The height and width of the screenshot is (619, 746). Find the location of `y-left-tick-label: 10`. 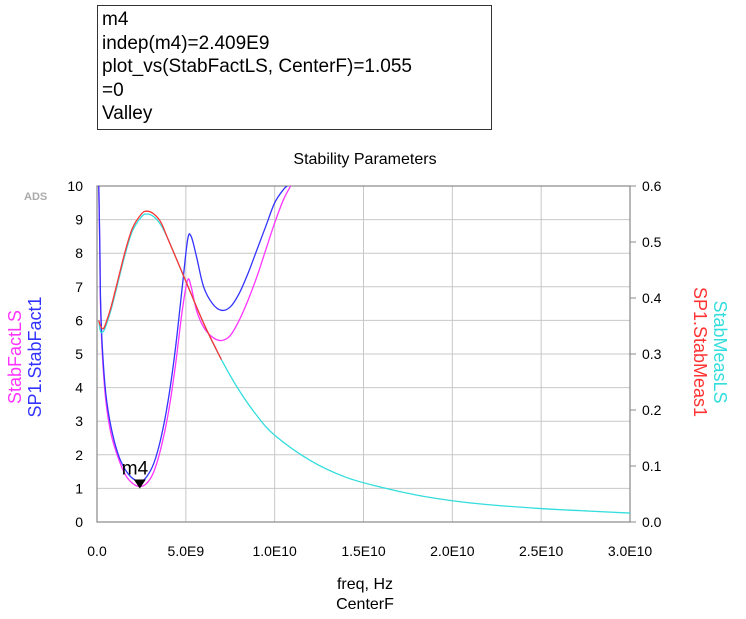

y-left-tick-label: 10 is located at coordinates (75, 186).